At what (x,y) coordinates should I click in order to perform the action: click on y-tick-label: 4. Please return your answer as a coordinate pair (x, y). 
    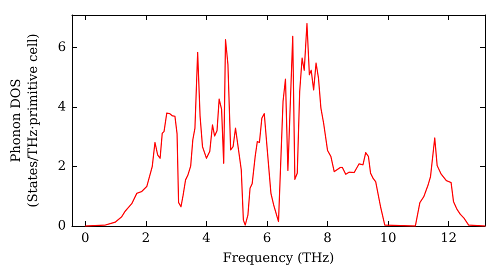
    Looking at the image, I should click on (62, 107).